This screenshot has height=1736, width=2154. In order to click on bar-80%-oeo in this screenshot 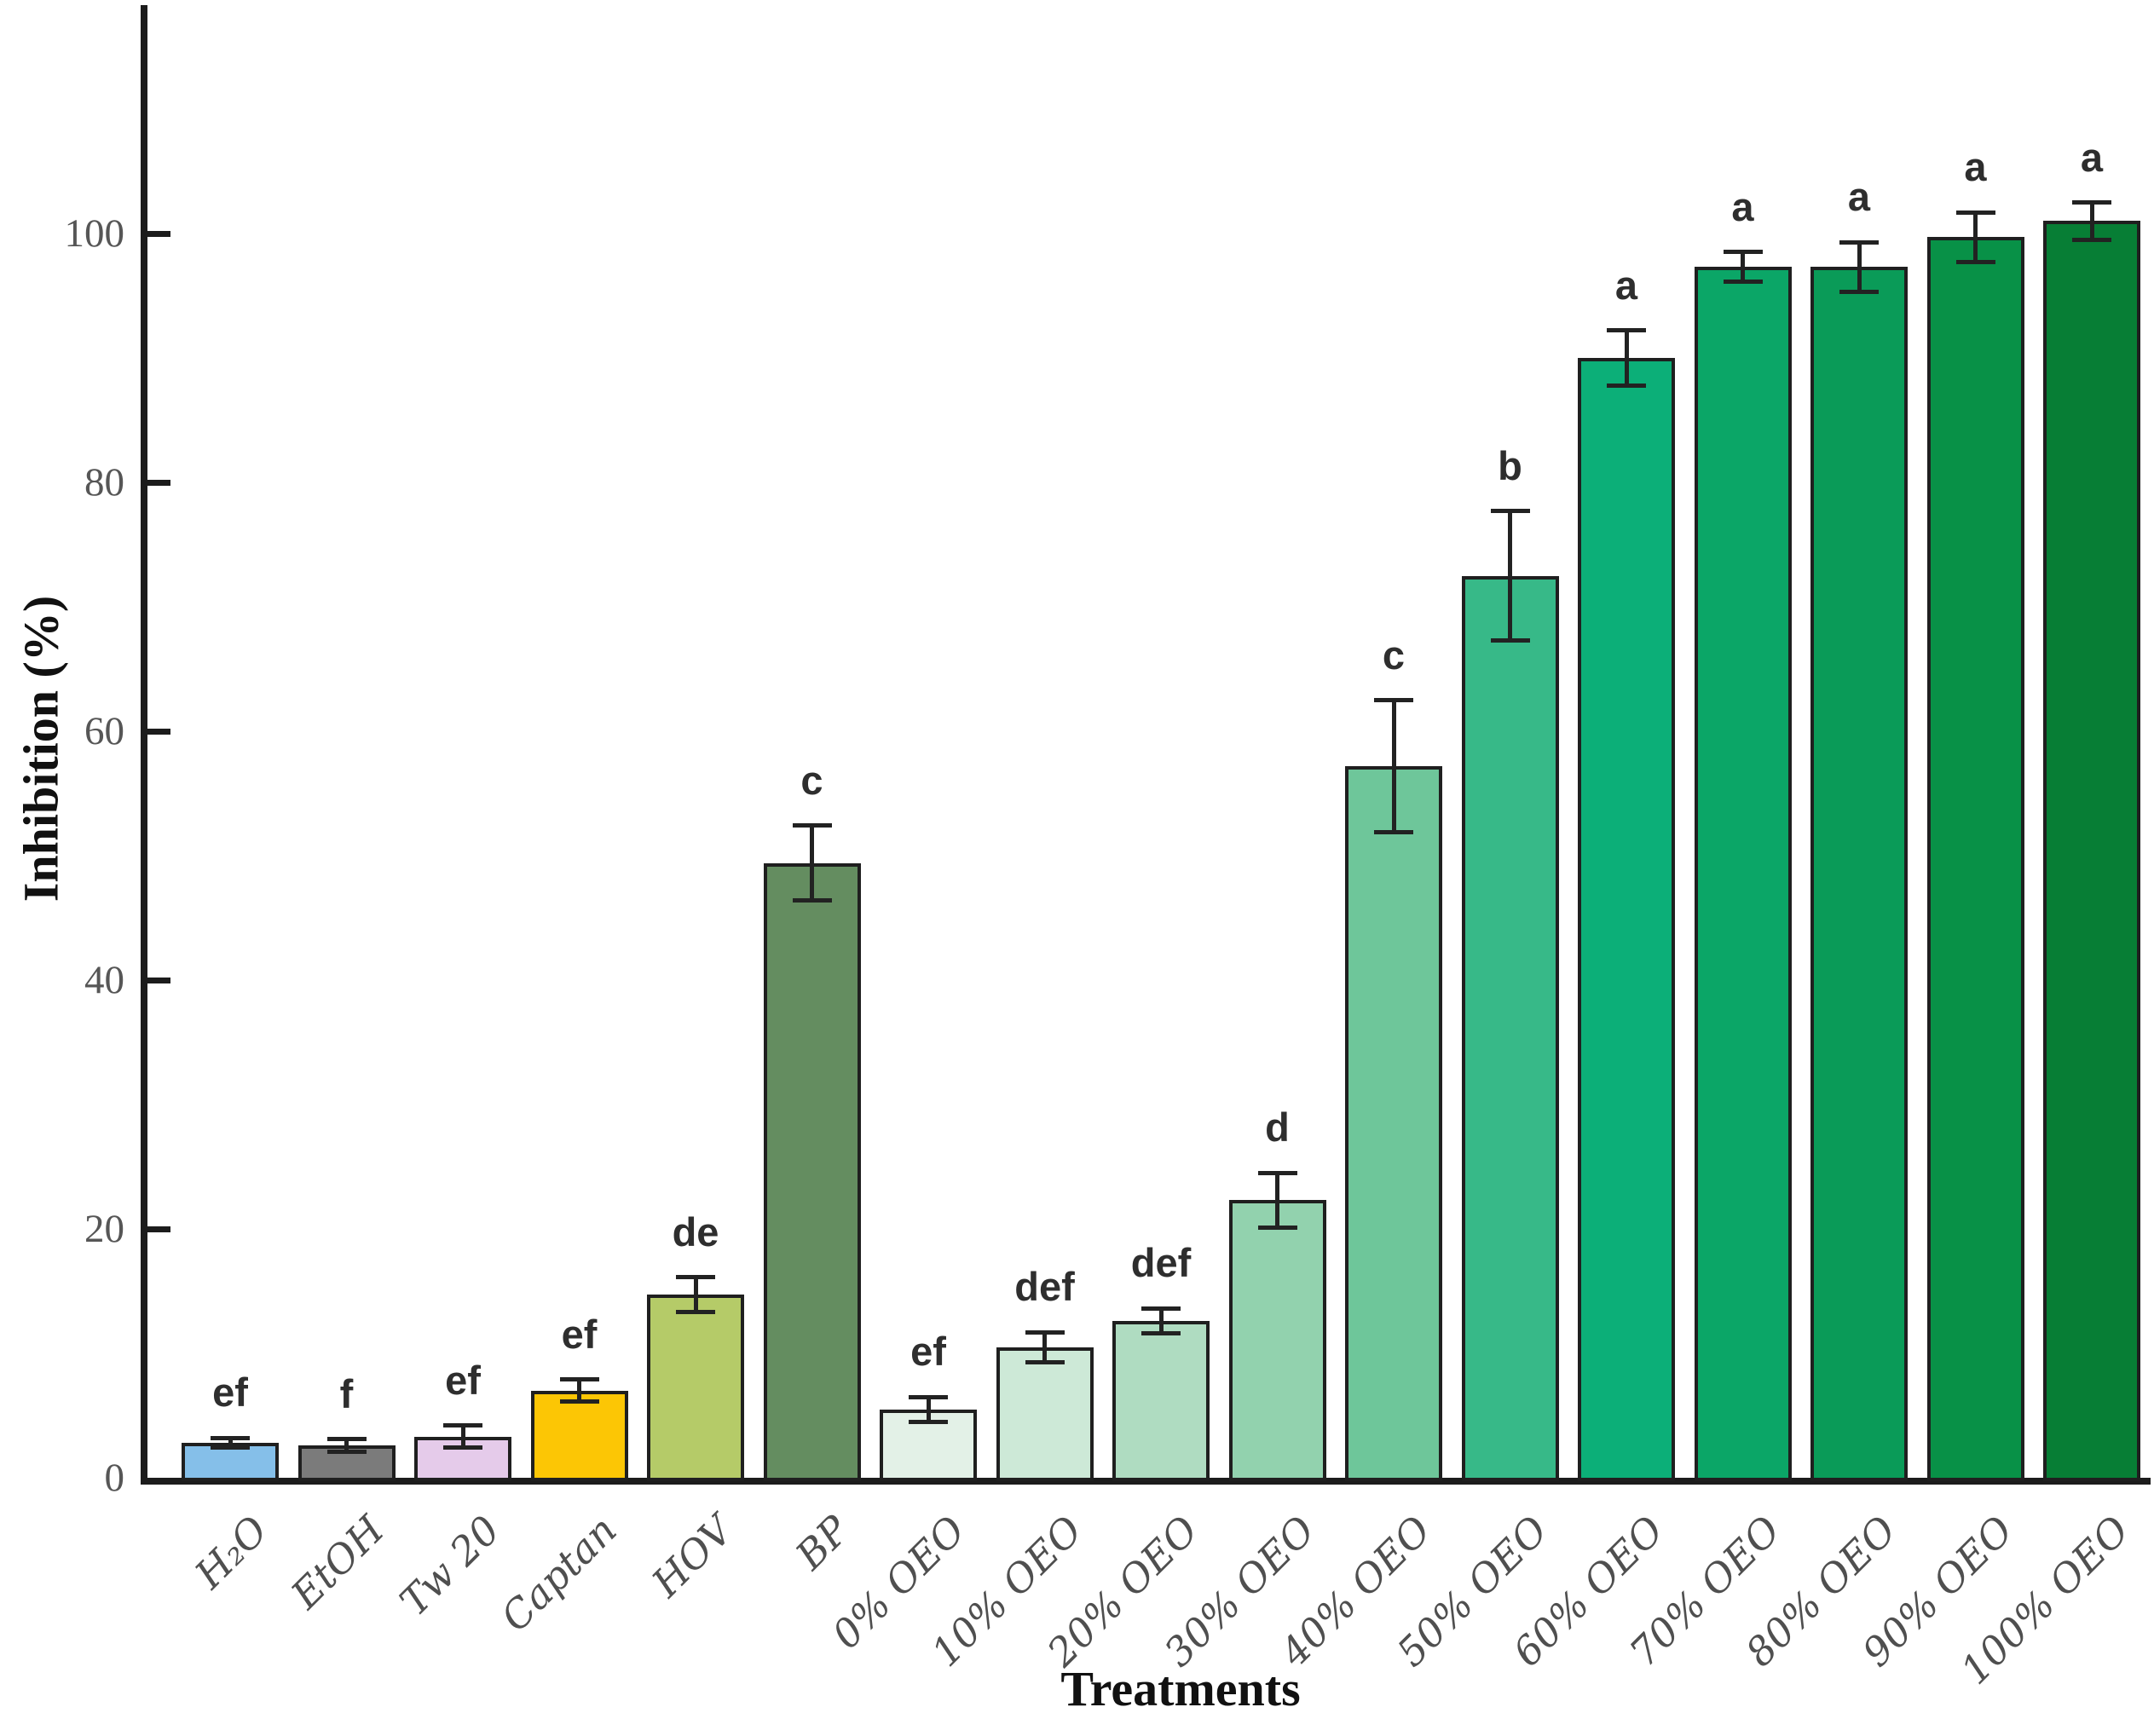, I will do `click(1859, 874)`.